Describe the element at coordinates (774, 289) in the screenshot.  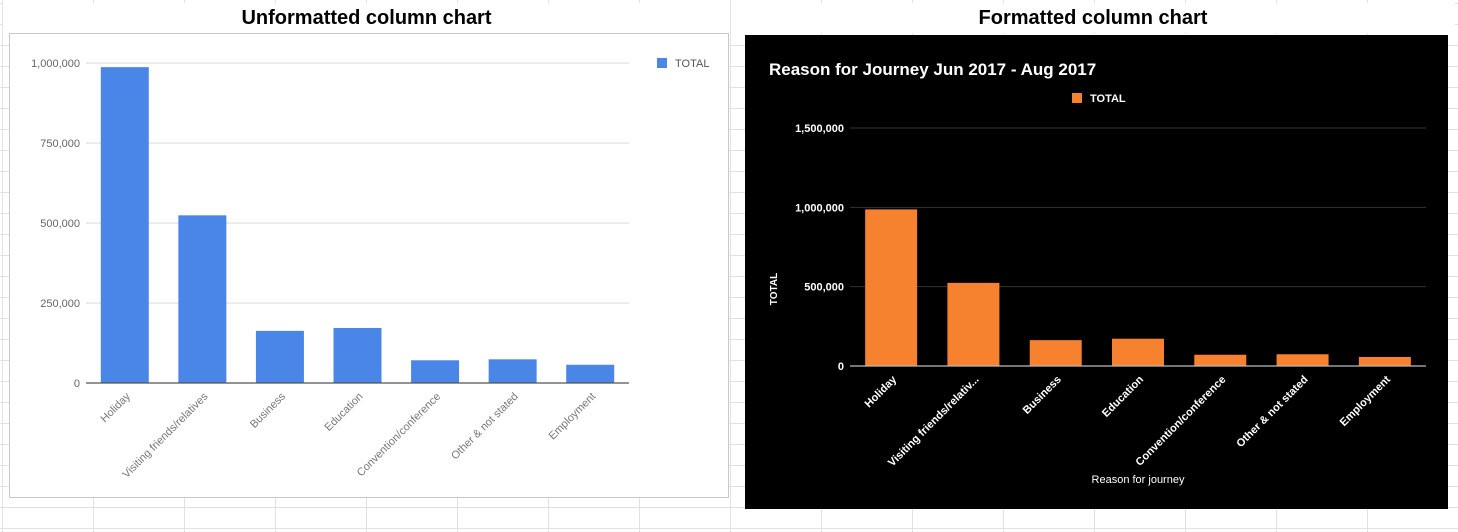
I see `y-axis-title: TOTAL` at that location.